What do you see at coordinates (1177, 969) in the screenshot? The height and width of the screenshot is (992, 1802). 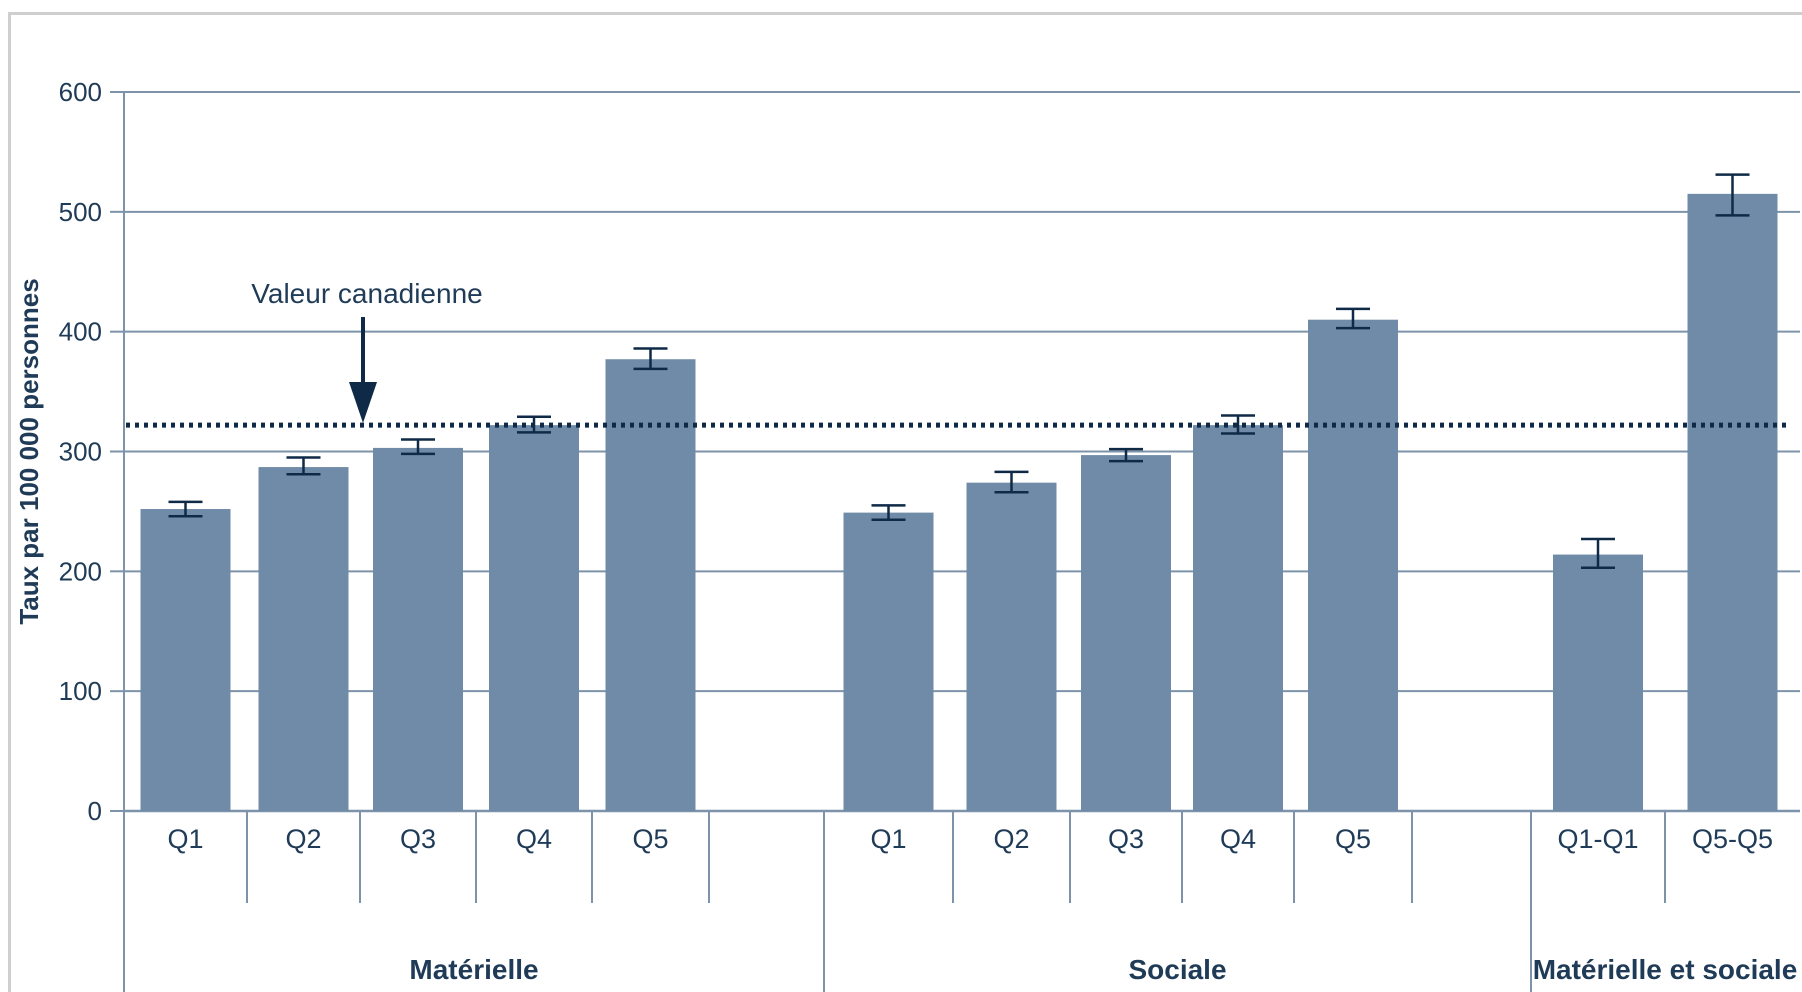 I see `group-label: Sociale` at bounding box center [1177, 969].